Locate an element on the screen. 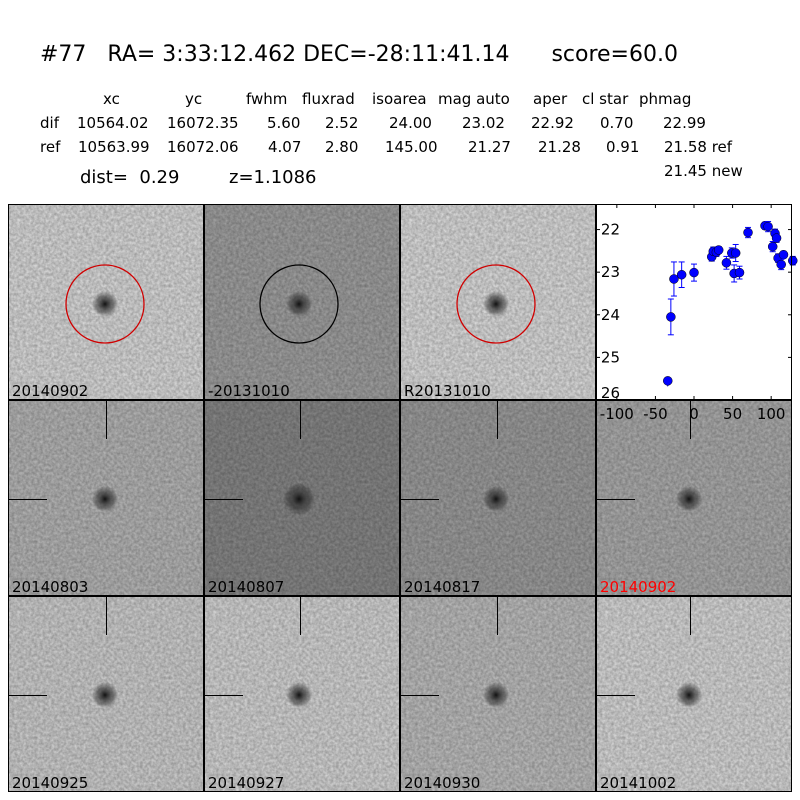 The height and width of the screenshot is (800, 800). light-curve-plot: -100 -50 0 50 100 22 23 24 25 26 is located at coordinates (697, 313).